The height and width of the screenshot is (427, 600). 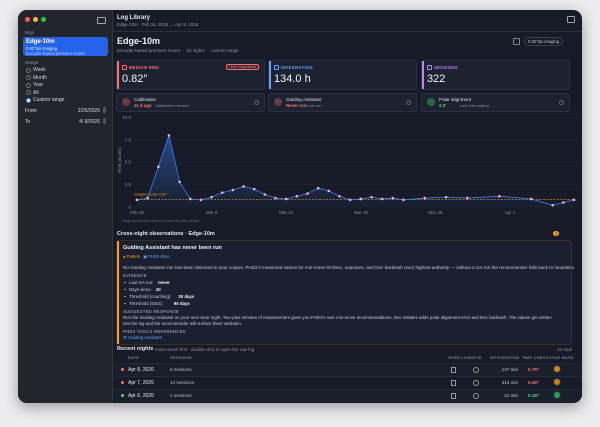 I want to click on column-header: INTEGRATION, so click(x=505, y=358).